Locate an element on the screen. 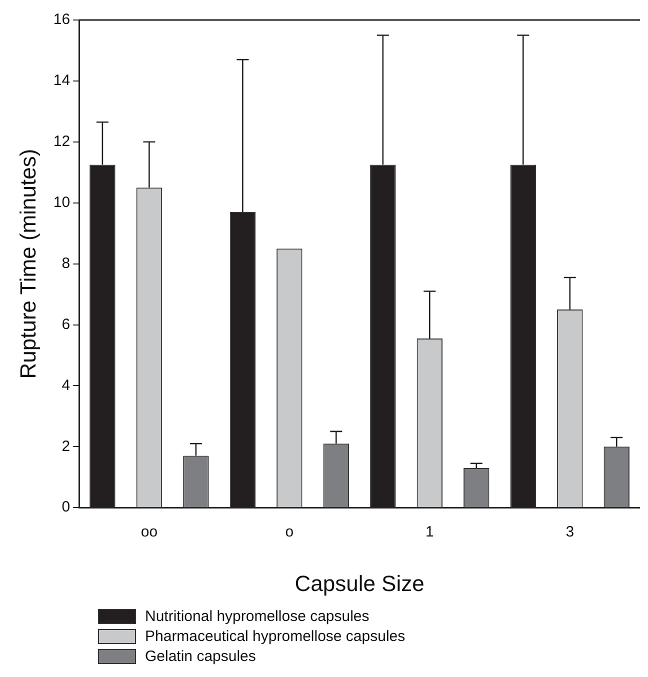 The height and width of the screenshot is (677, 648). y-tick-label: 2 is located at coordinates (66, 446).